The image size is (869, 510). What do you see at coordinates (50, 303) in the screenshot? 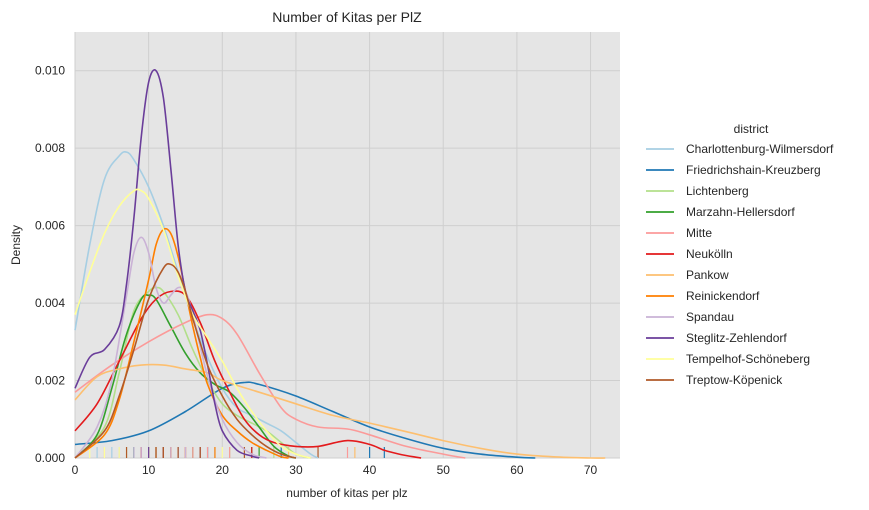
I see `y-tick-label: 0.004` at bounding box center [50, 303].